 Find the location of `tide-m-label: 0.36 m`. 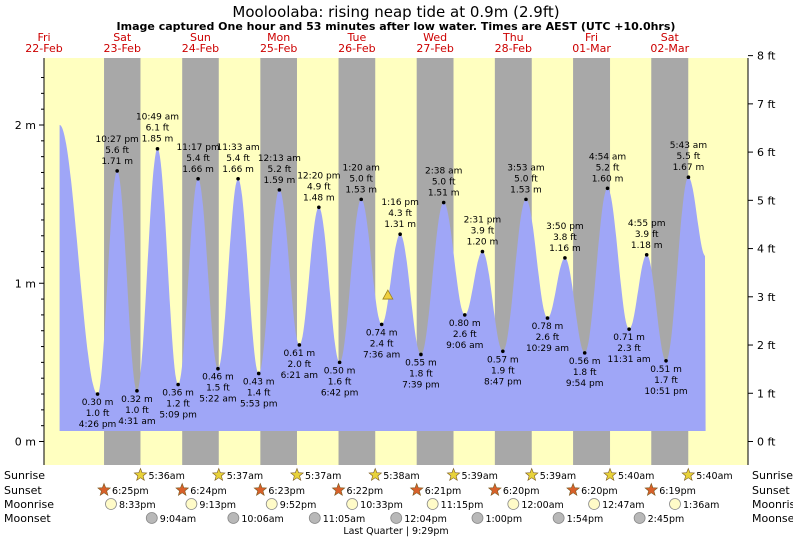

tide-m-label: 0.36 m is located at coordinates (178, 394).